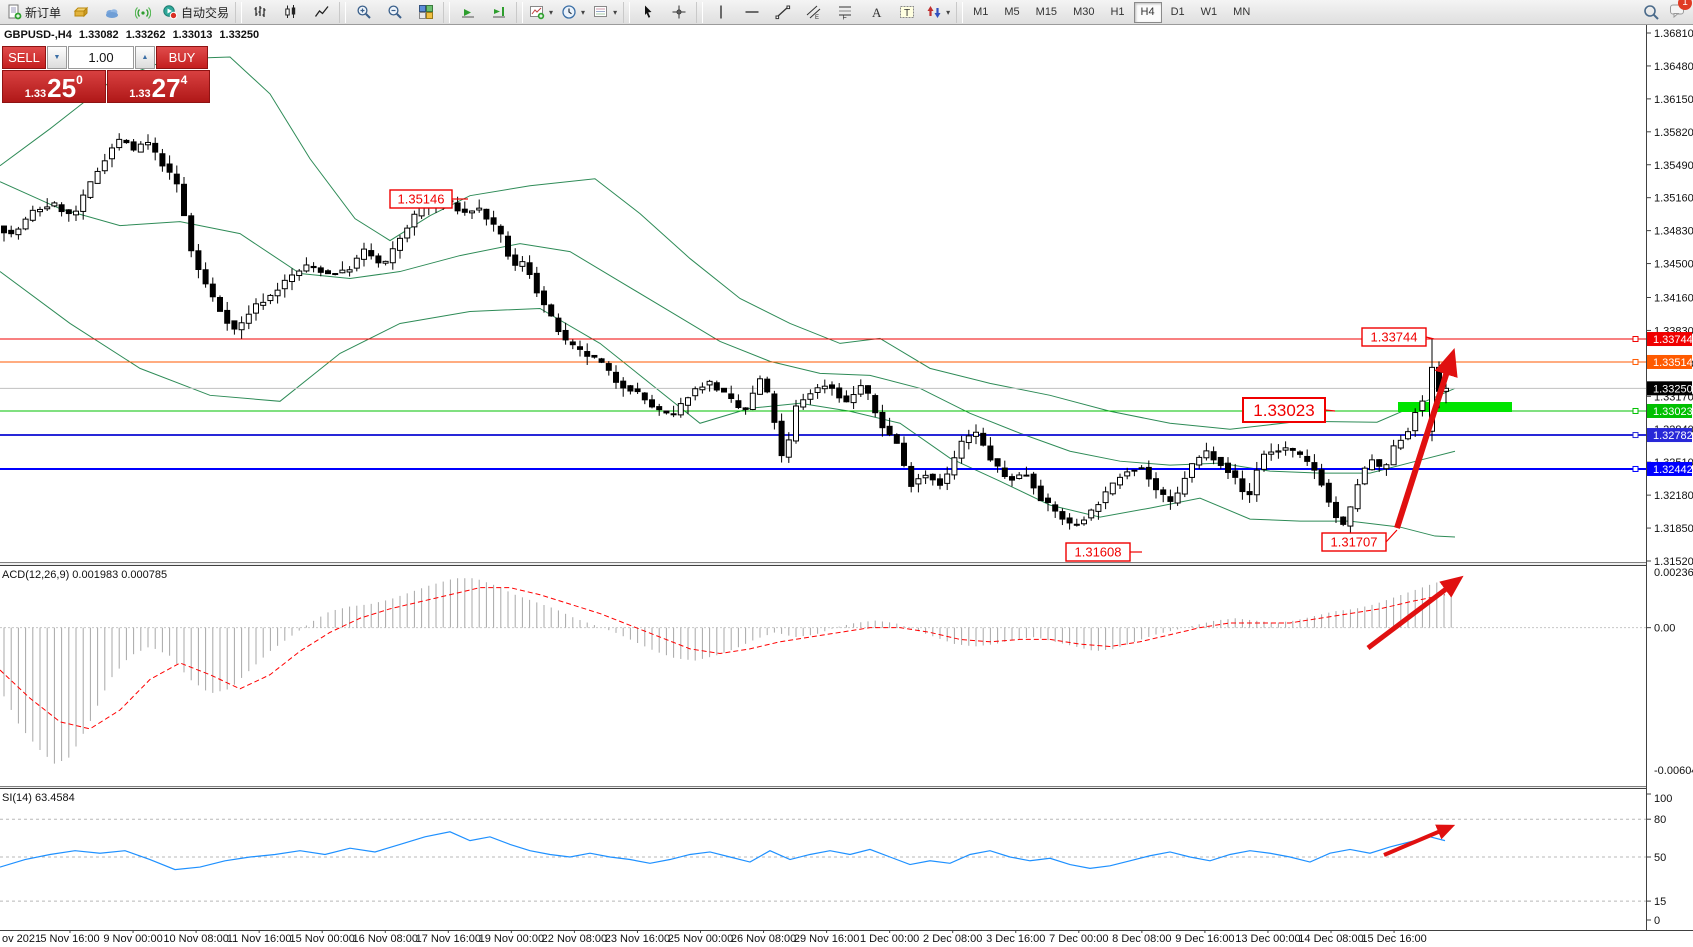 Image resolution: width=1693 pixels, height=947 pixels. I want to click on sell-price-button: 1.33 25 0, so click(54, 86).